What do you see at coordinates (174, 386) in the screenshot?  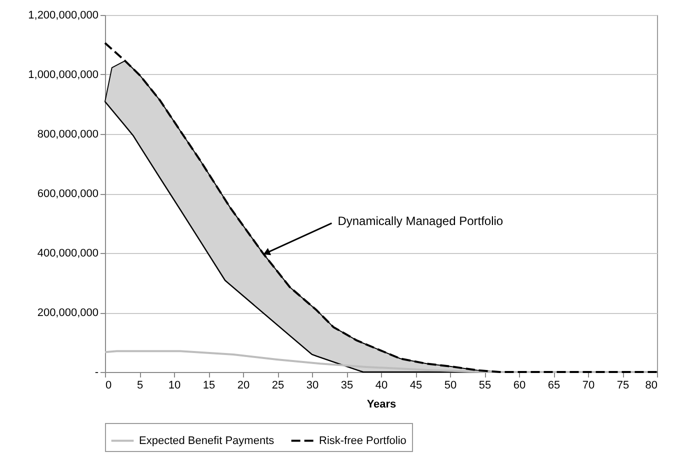 I see `x-tick-label: 10` at bounding box center [174, 386].